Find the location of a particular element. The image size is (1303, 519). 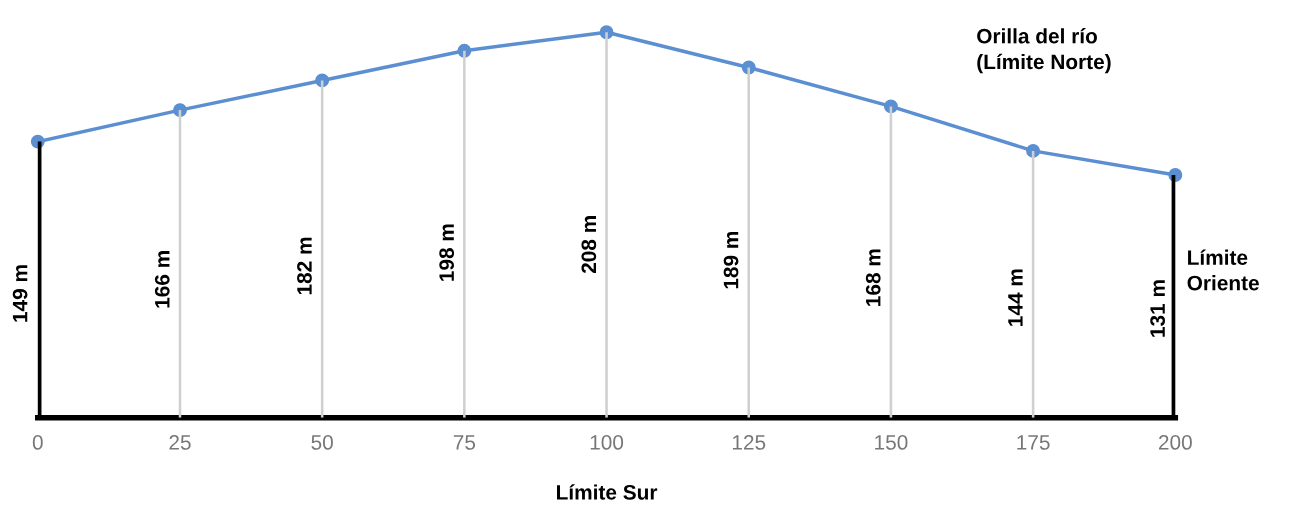

data-label: 182 m is located at coordinates (304, 266).